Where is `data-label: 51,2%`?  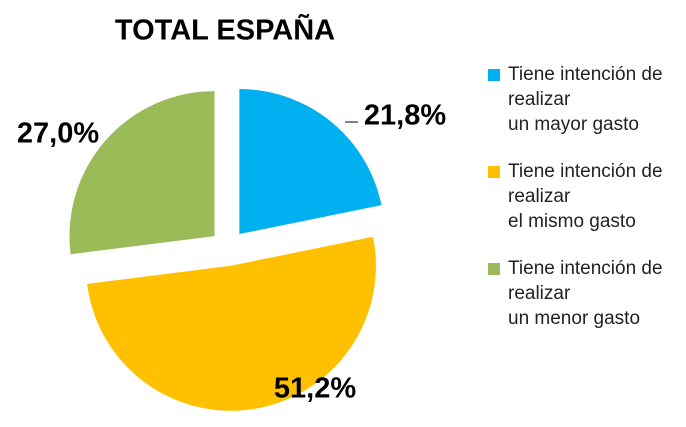 data-label: 51,2% is located at coordinates (315, 389).